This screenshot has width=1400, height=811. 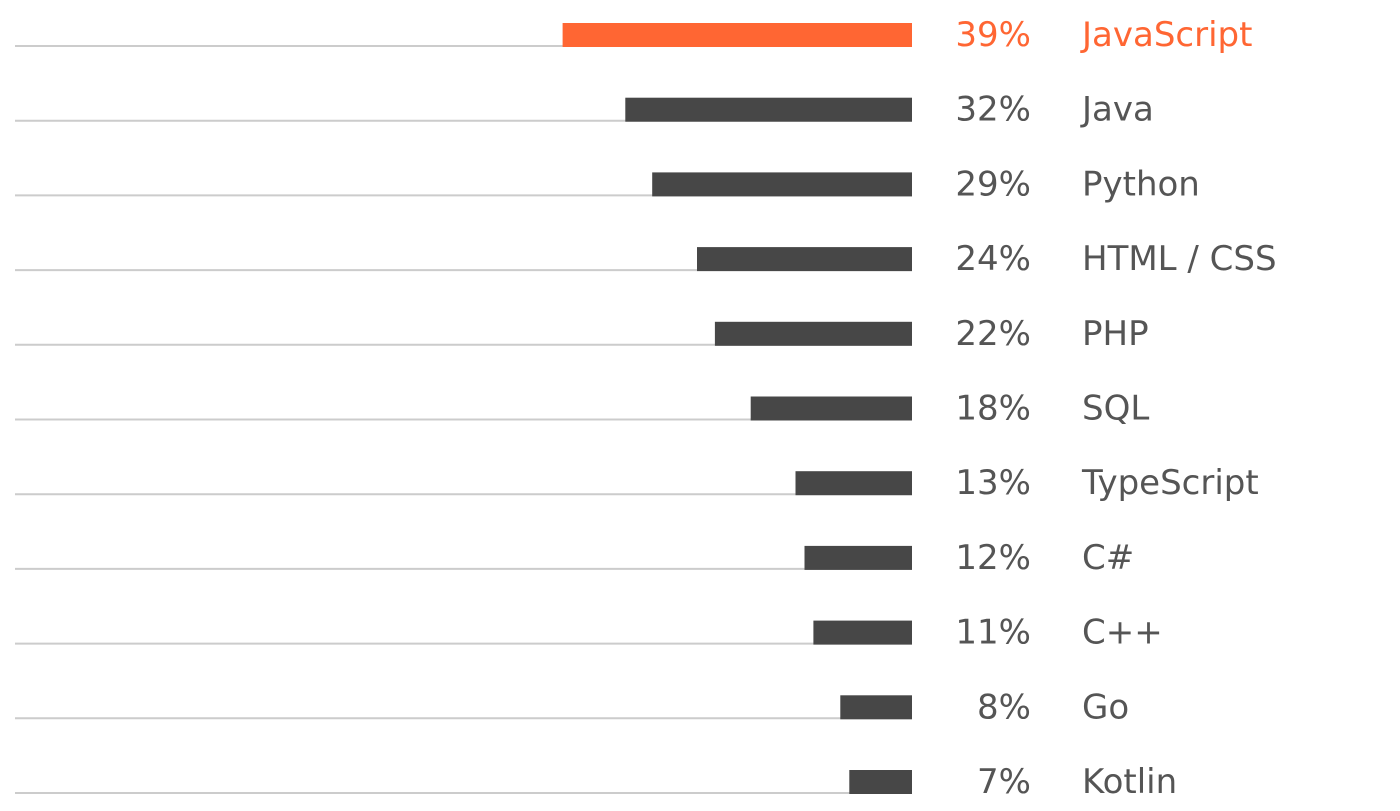 I want to click on bar-value-label: 29%, so click(x=993, y=184).